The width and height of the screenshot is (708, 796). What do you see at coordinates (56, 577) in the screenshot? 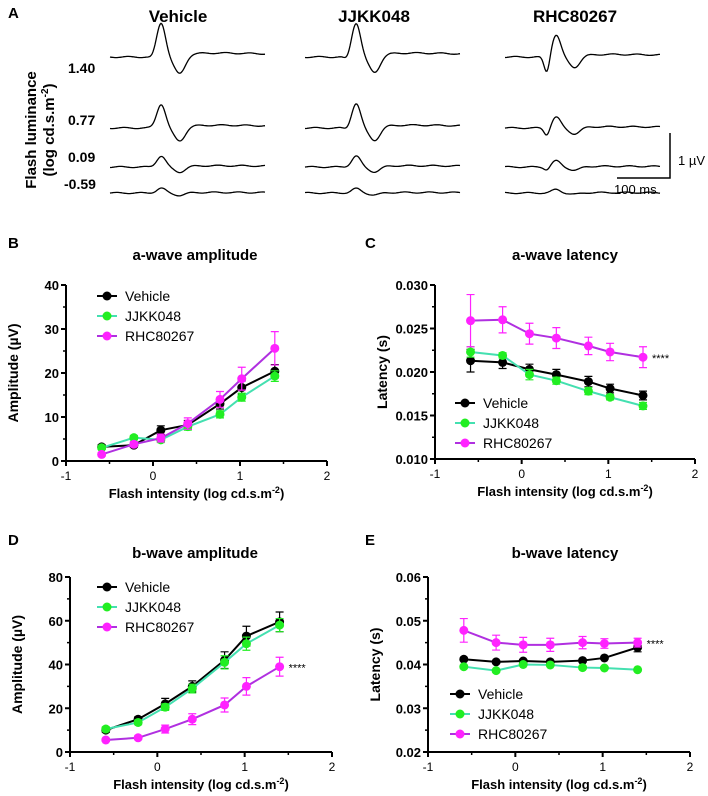
I see `y-tick-label: 80` at bounding box center [56, 577].